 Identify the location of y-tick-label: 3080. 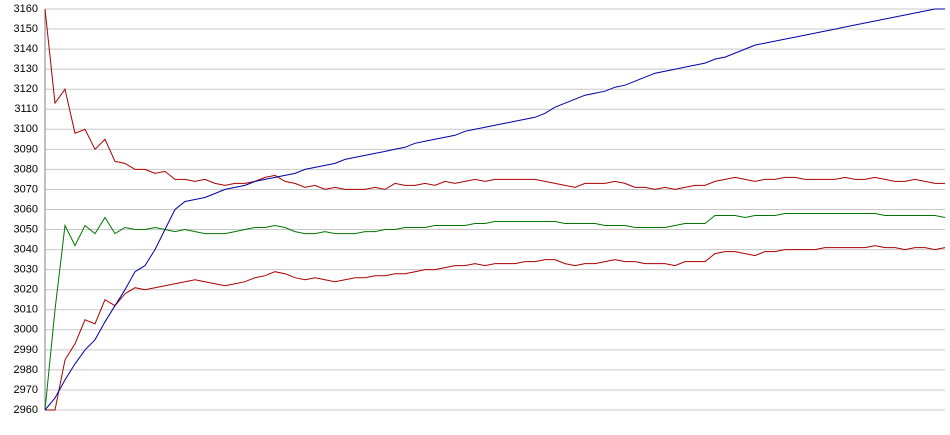
(26, 169).